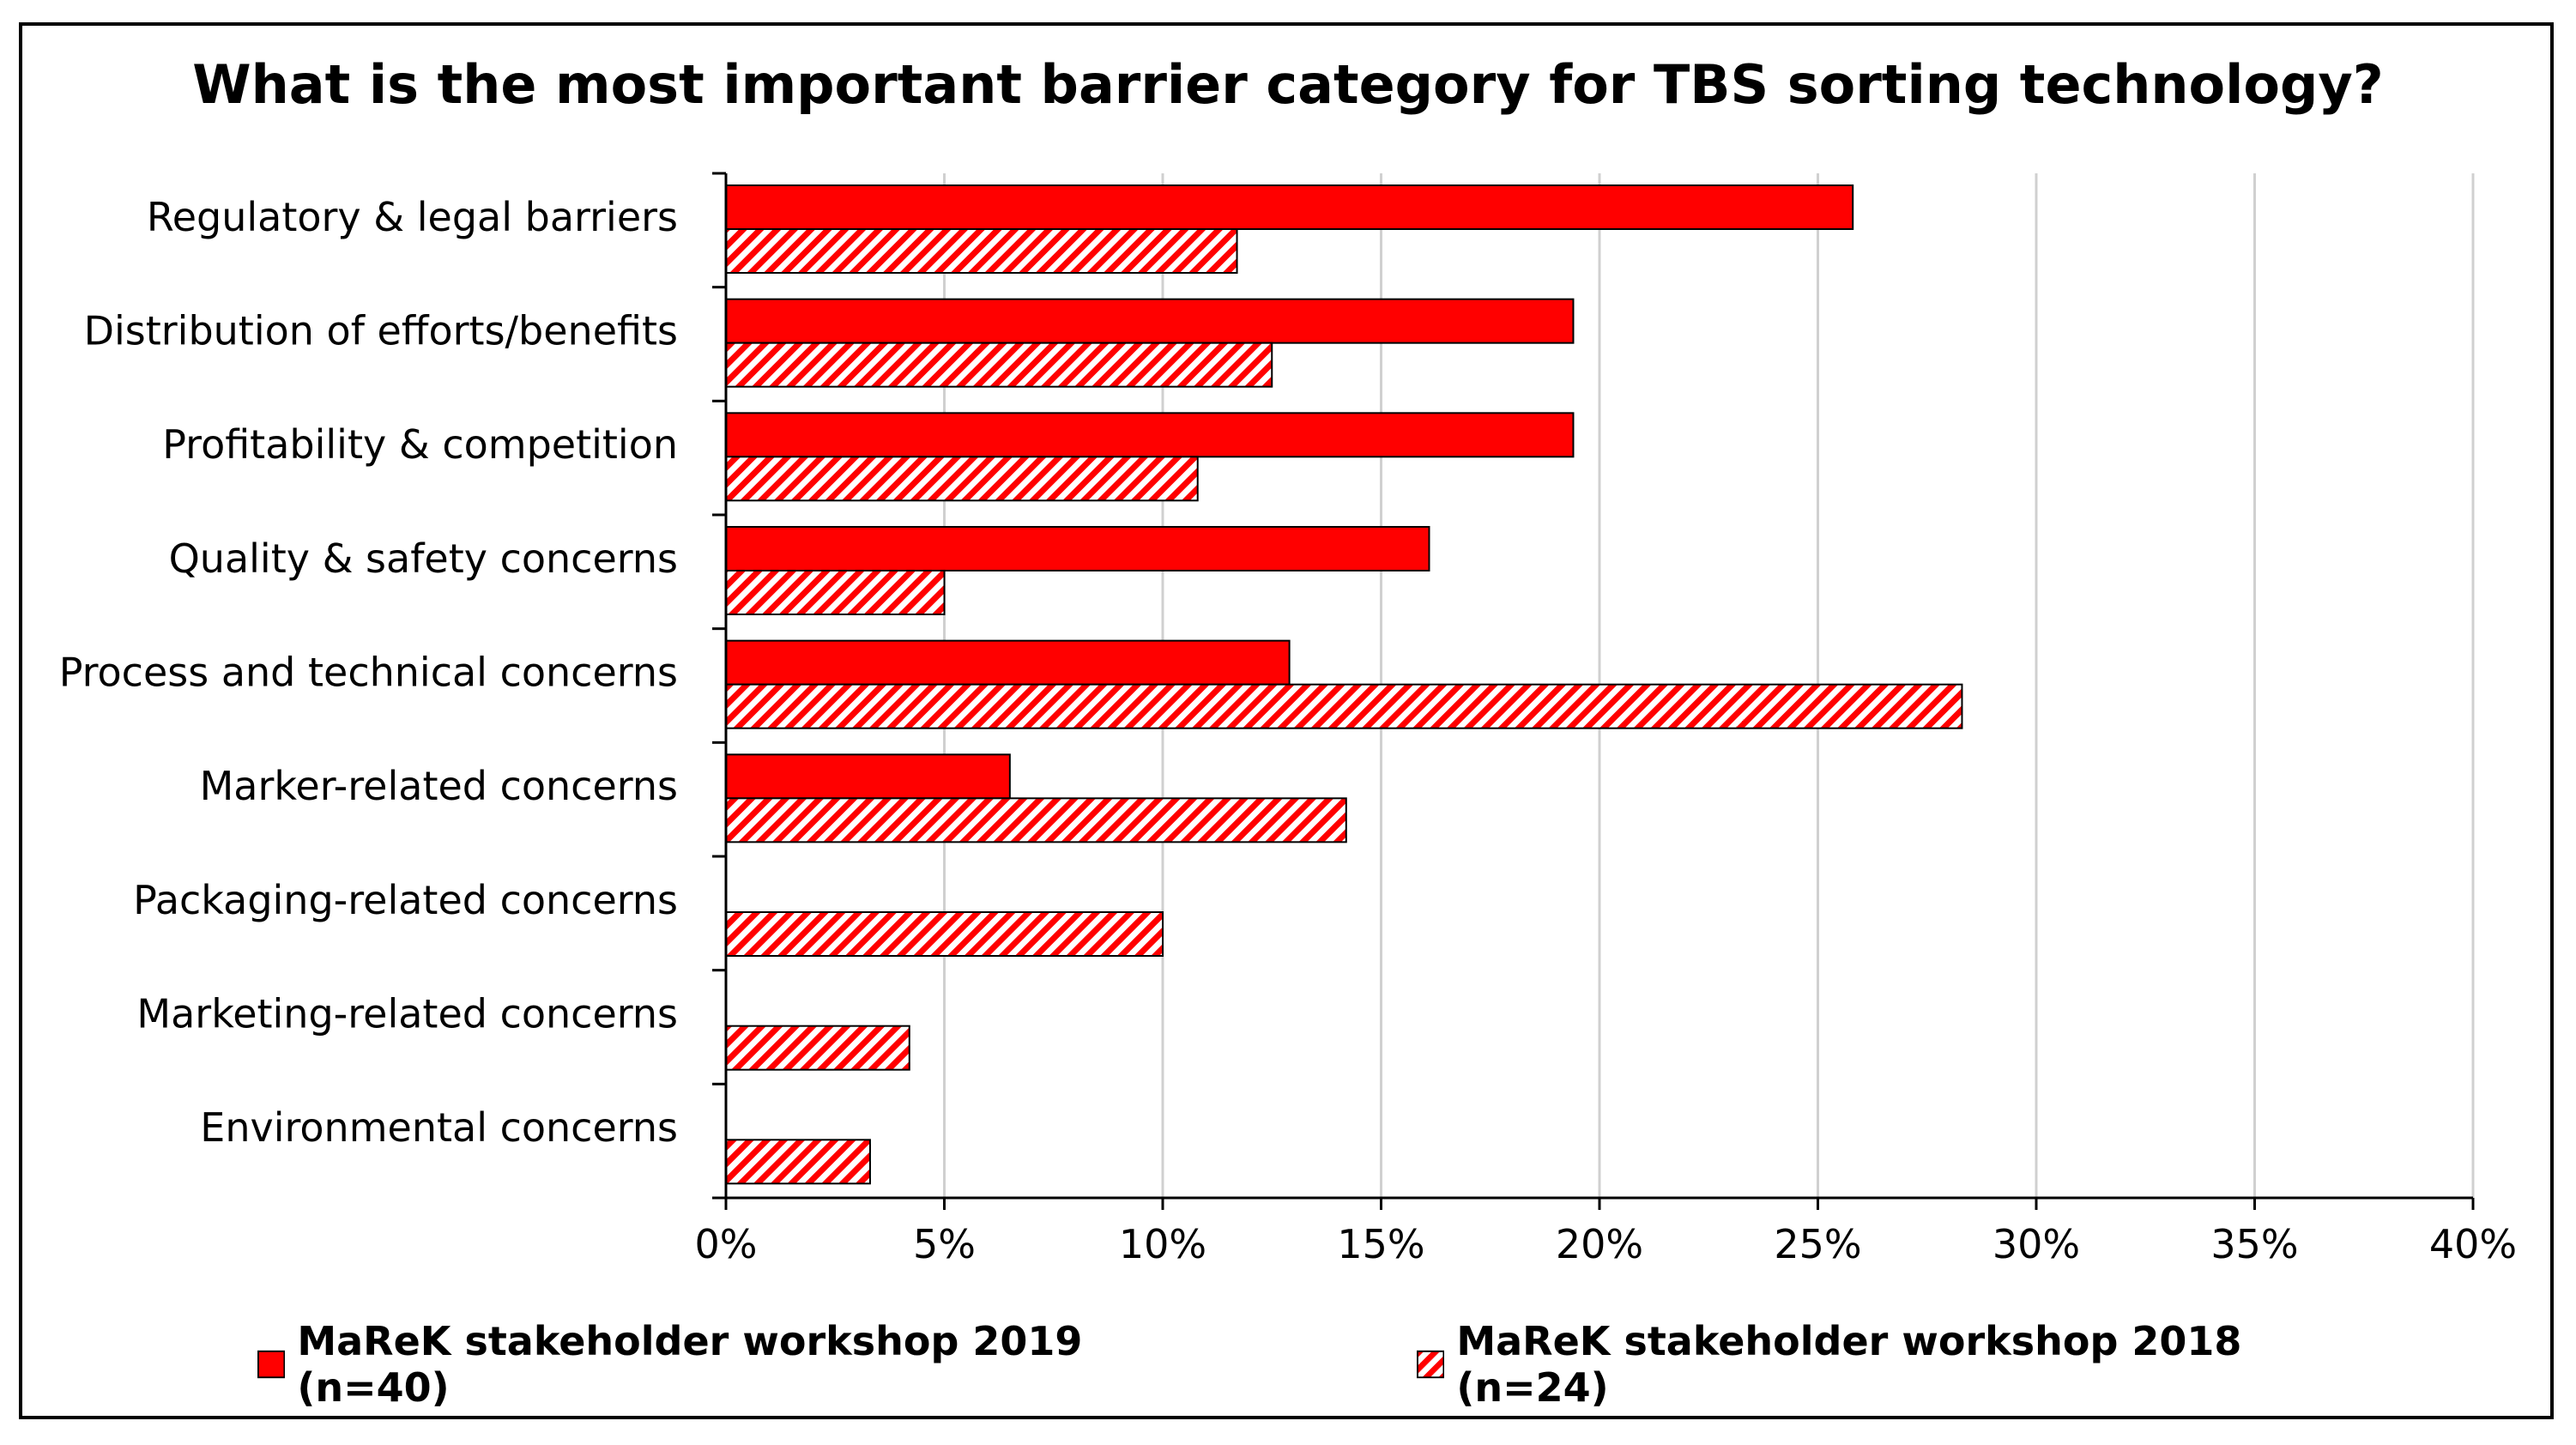  What do you see at coordinates (945, 1244) in the screenshot?
I see `x-tick-label: 5%` at bounding box center [945, 1244].